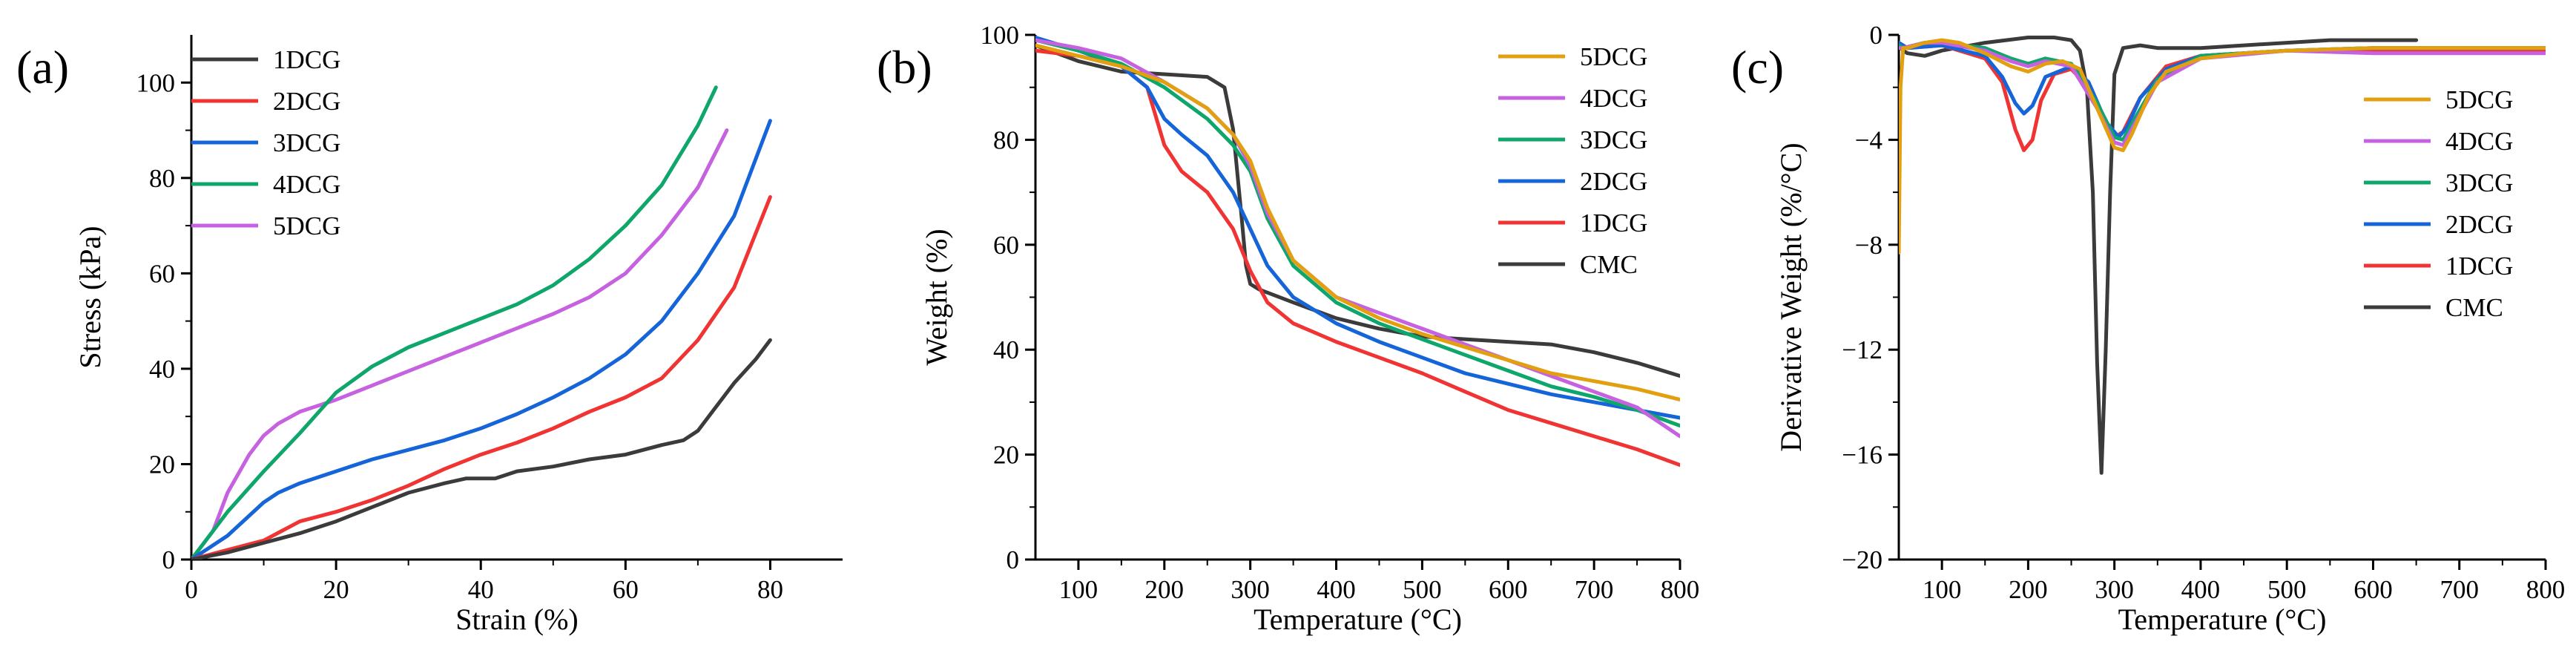 The width and height of the screenshot is (2576, 656). What do you see at coordinates (481, 590) in the screenshot?
I see `x-tick-label: 40` at bounding box center [481, 590].